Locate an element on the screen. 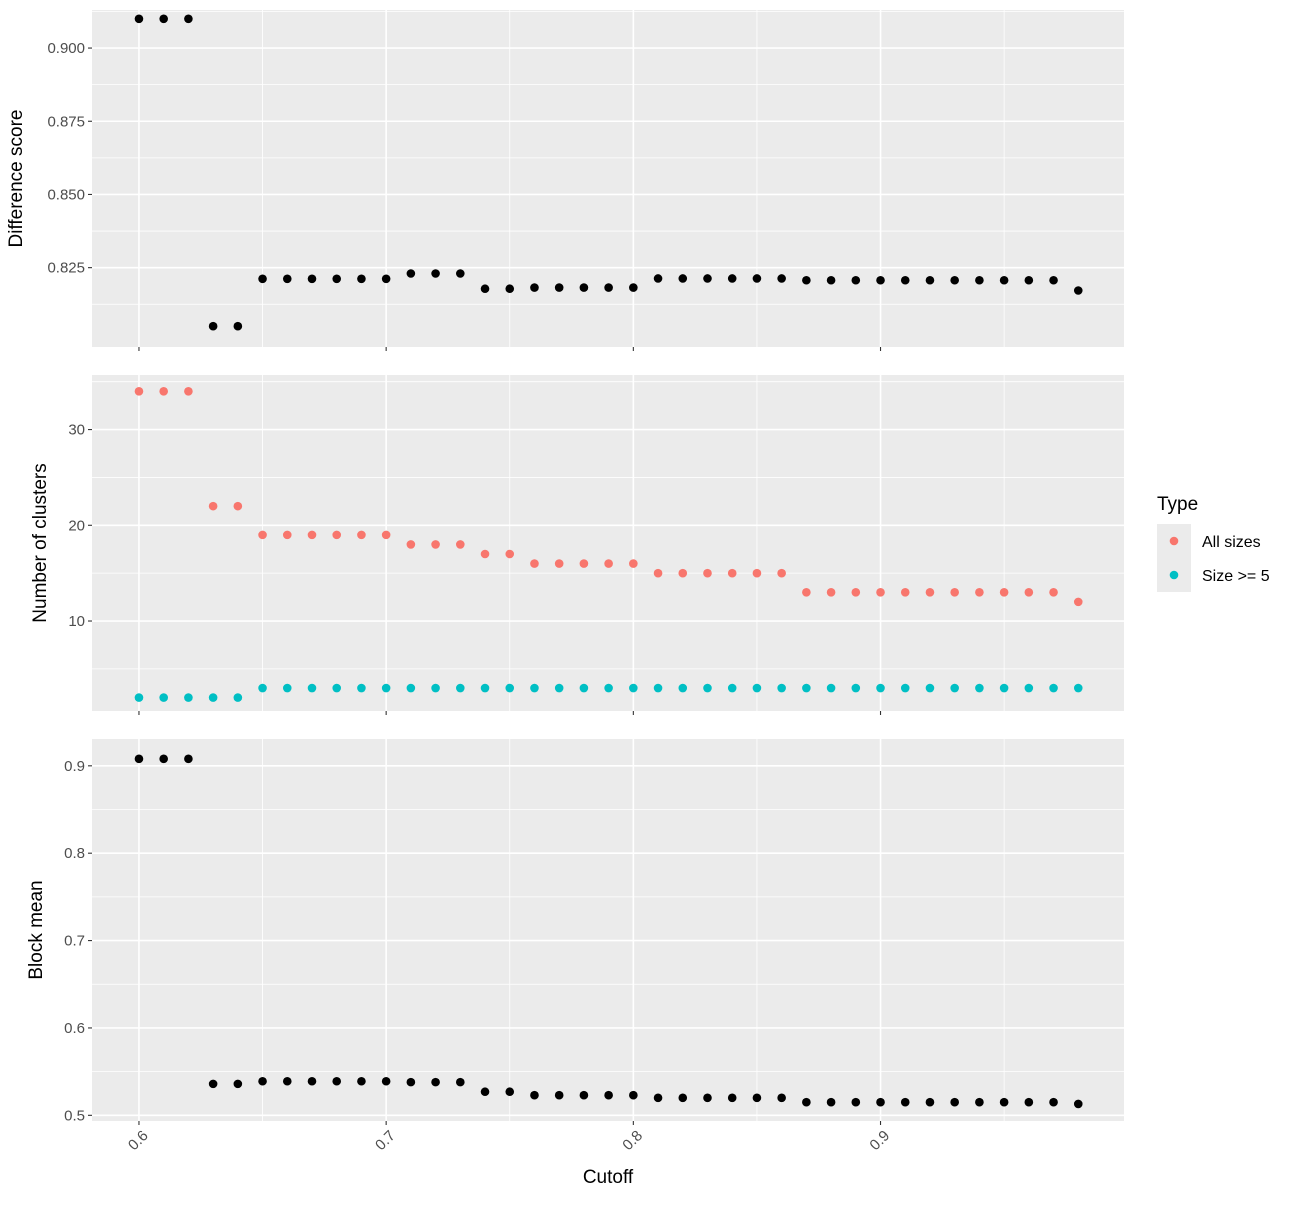 Image resolution: width=1300 pixels, height=1205 pixels. y-axis-title: Number of clusters is located at coordinates (40, 542).